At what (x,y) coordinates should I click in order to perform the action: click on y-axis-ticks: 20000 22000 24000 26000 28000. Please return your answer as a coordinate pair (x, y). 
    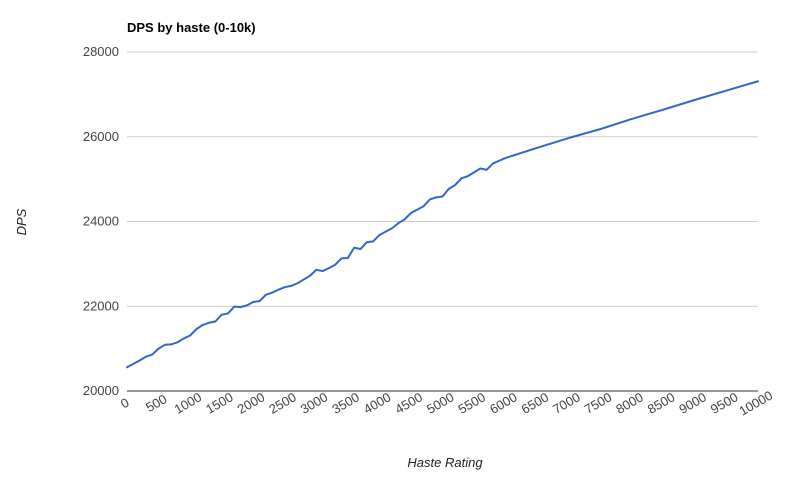
    Looking at the image, I should click on (101, 221).